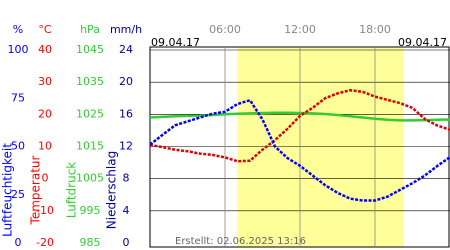  Describe the element at coordinates (90, 49) in the screenshot. I see `y-tick-label: 1045` at that location.